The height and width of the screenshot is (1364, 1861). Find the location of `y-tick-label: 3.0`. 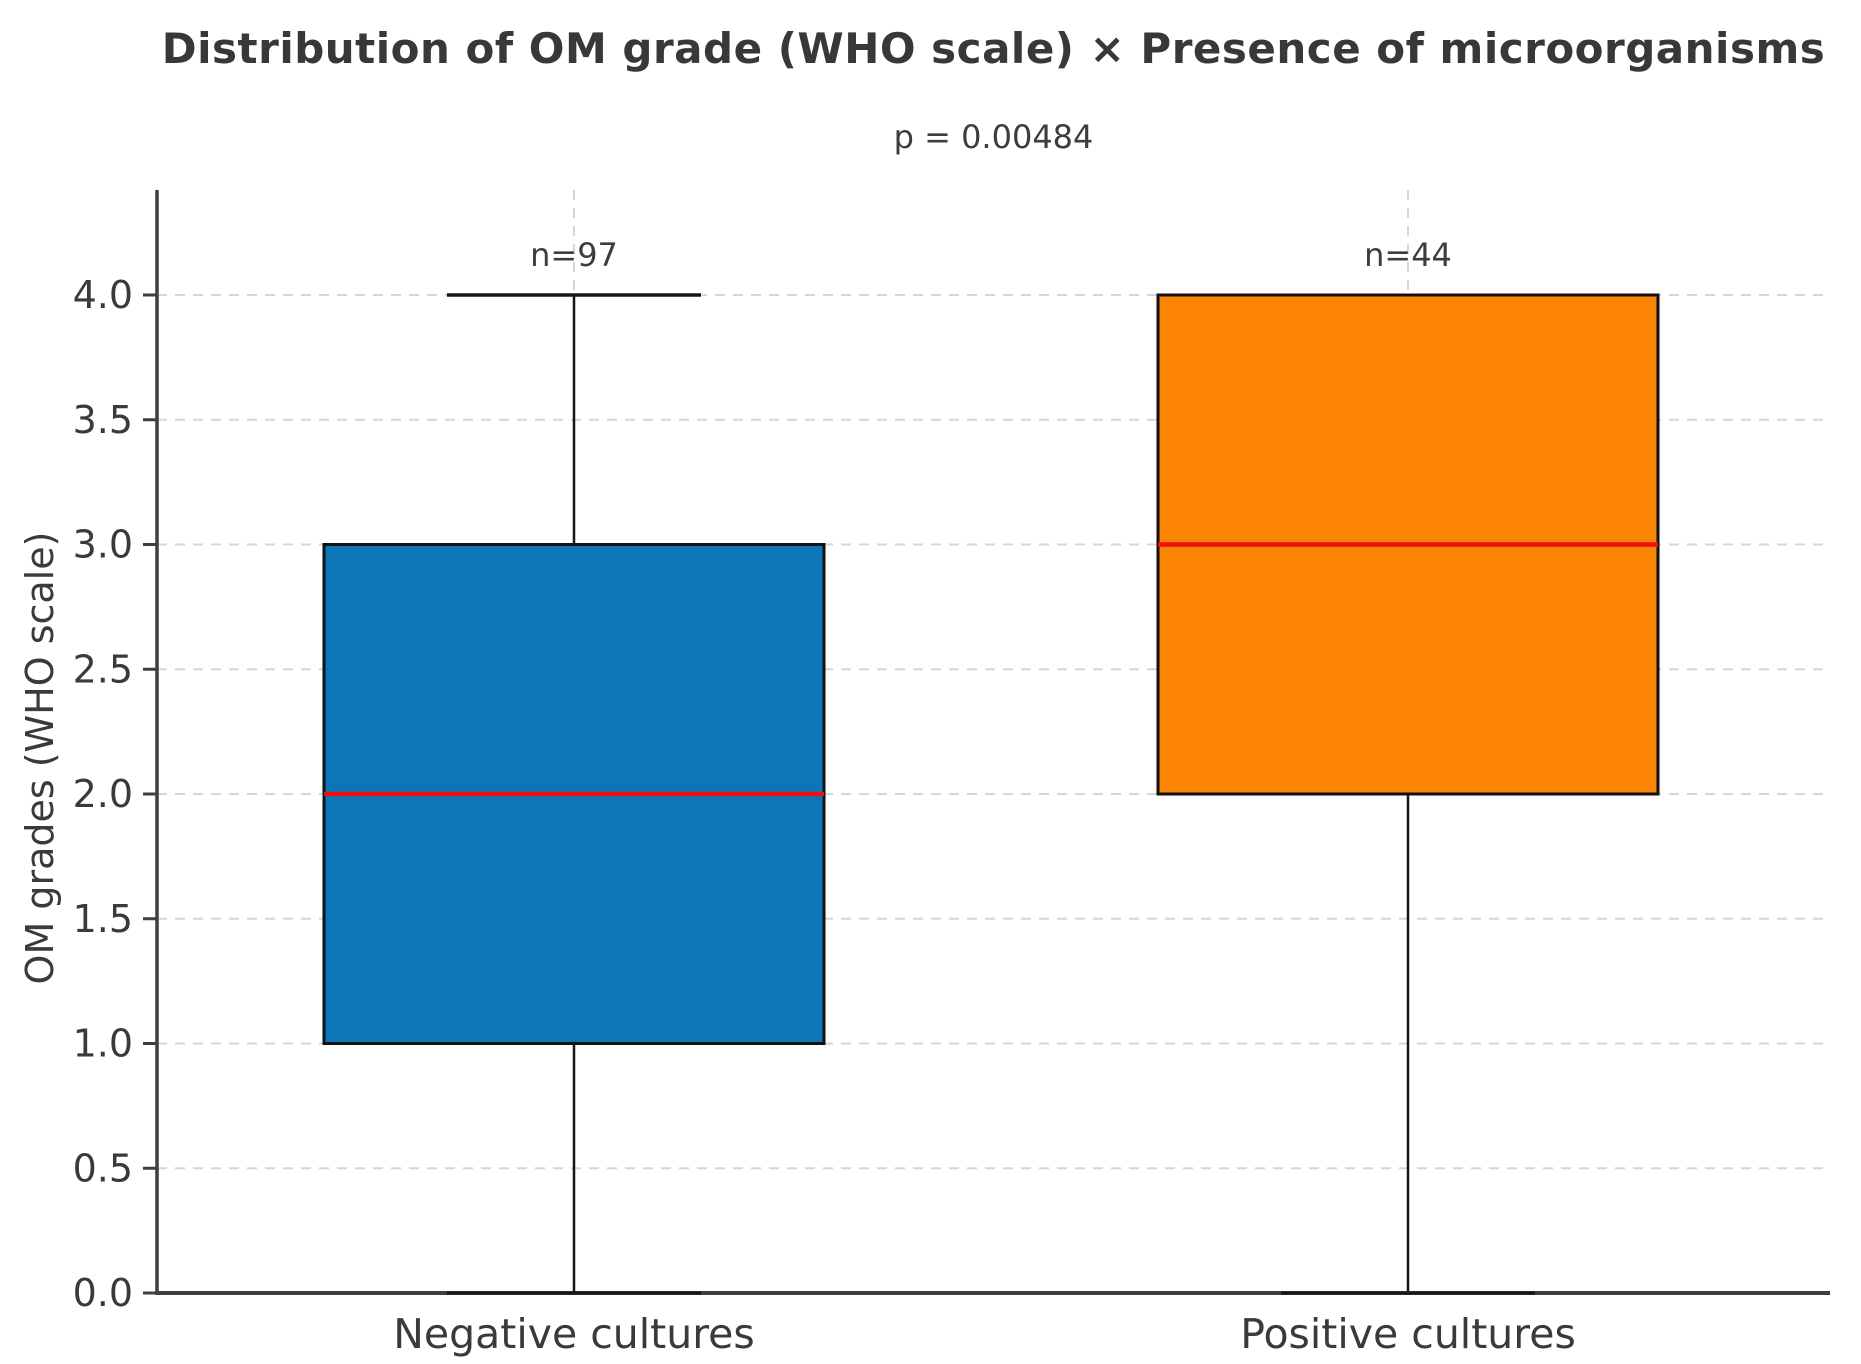

y-tick-label: 3.0 is located at coordinates (103, 545).